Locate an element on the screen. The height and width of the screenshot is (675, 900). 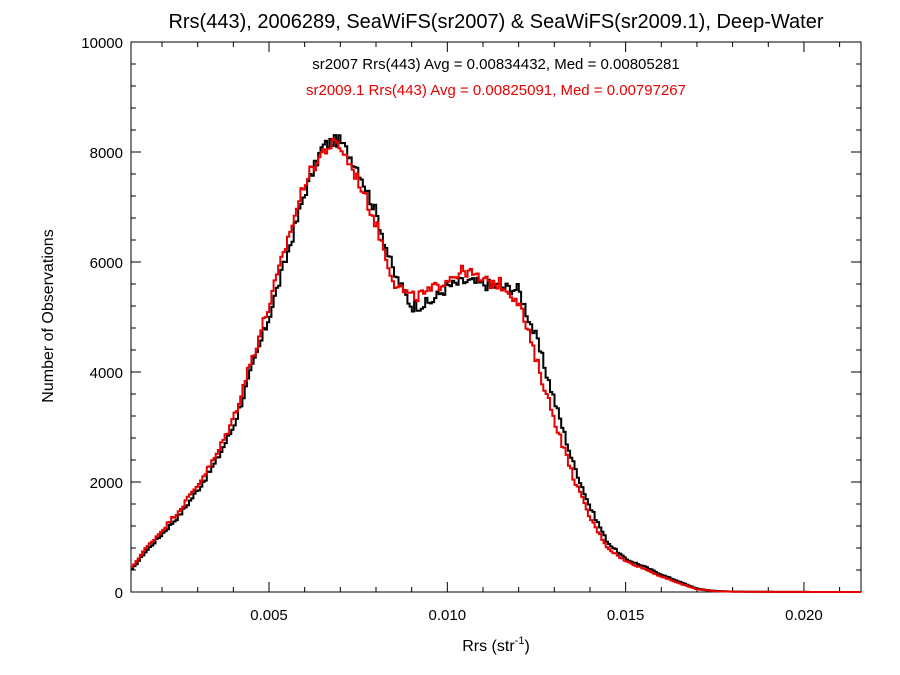
y-tick-label: 2000 is located at coordinates (106, 483).